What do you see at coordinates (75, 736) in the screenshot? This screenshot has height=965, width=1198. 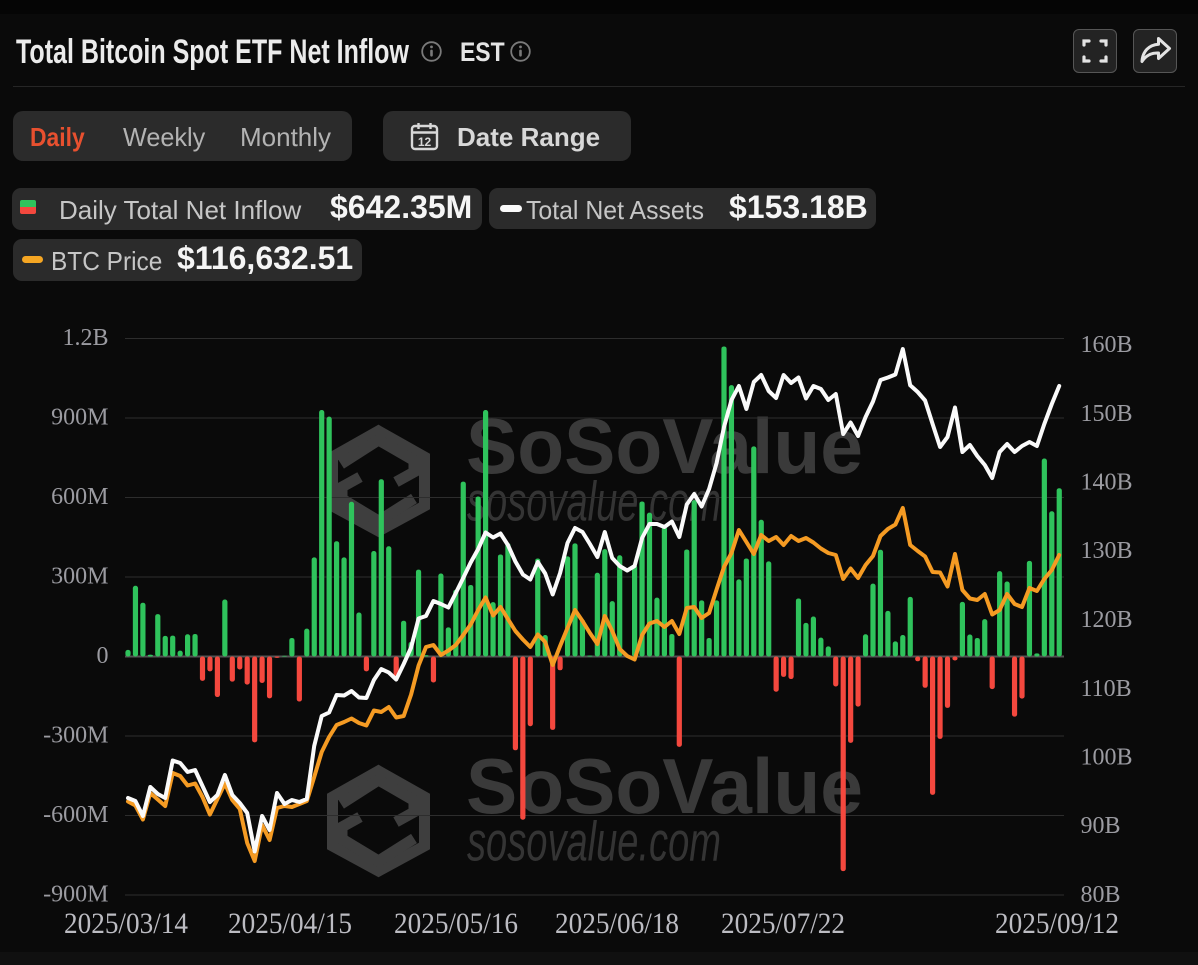 I see `svg-text: -300M` at bounding box center [75, 736].